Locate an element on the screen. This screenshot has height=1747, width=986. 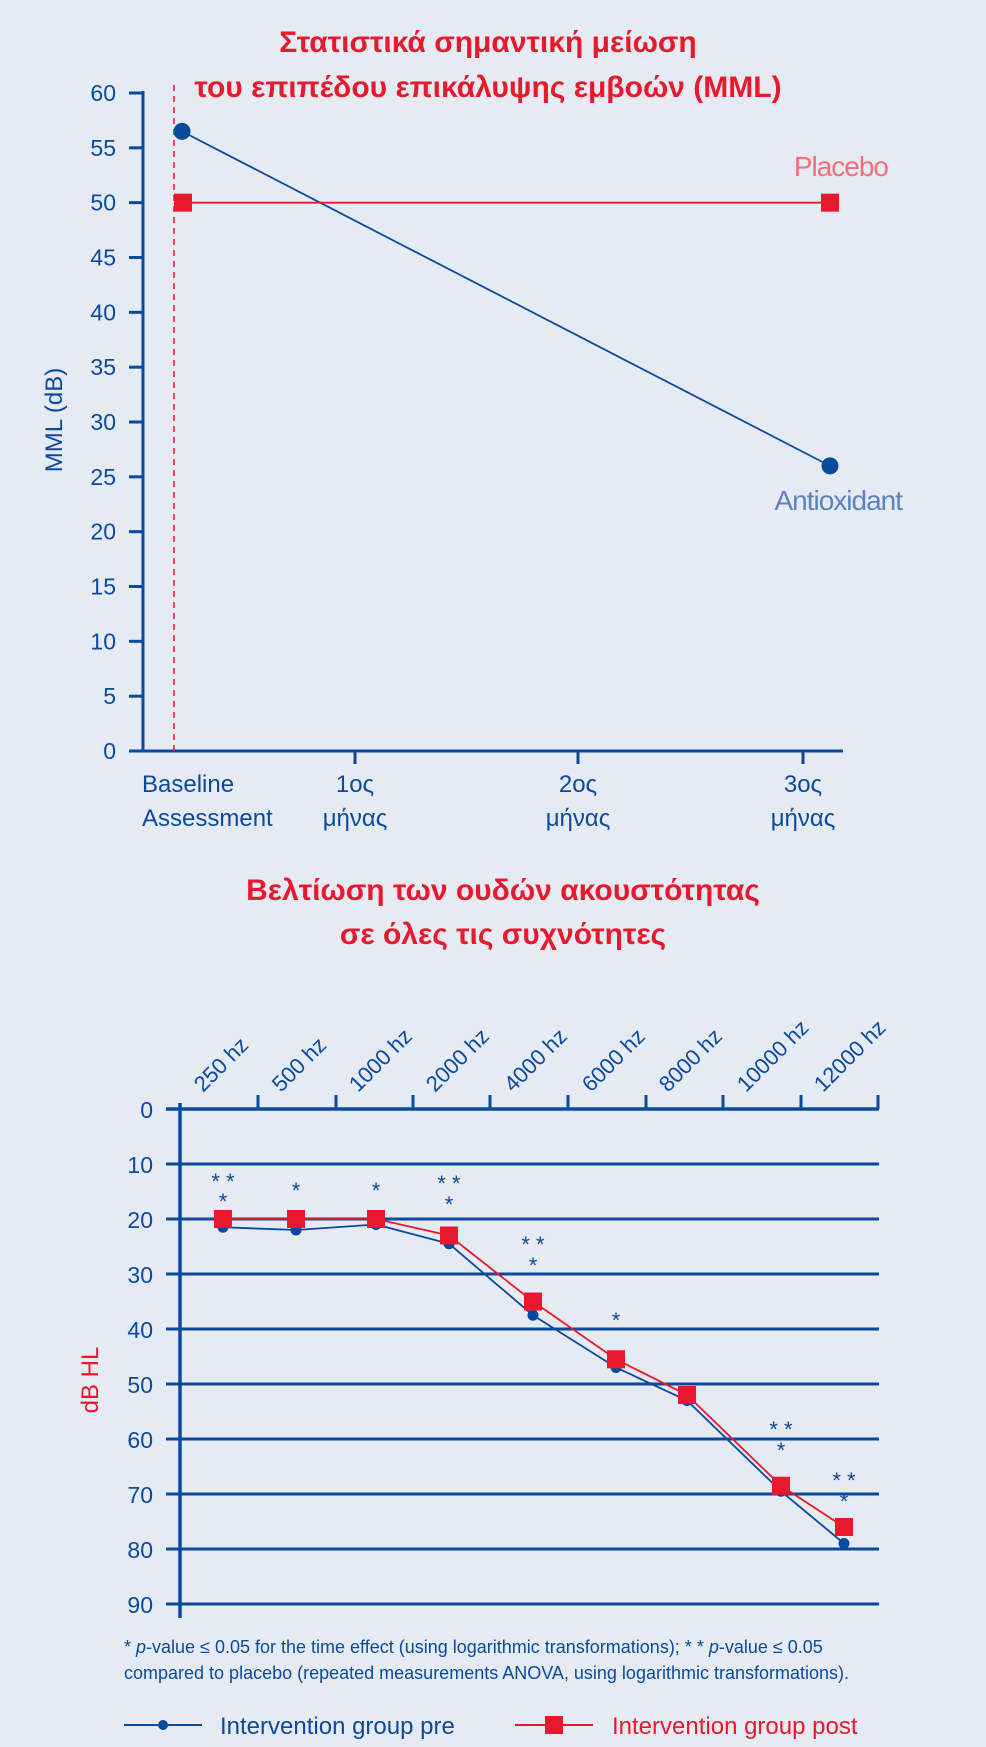
chart2-y-tick-label: 40 is located at coordinates (140, 1330).